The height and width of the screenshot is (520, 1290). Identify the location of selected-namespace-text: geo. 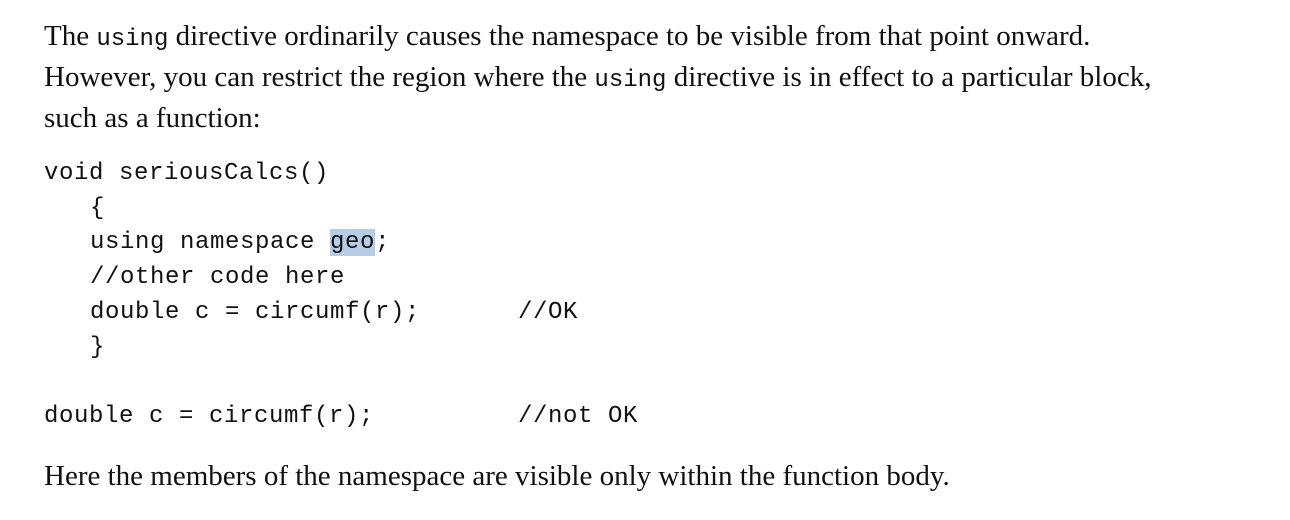
(353, 242).